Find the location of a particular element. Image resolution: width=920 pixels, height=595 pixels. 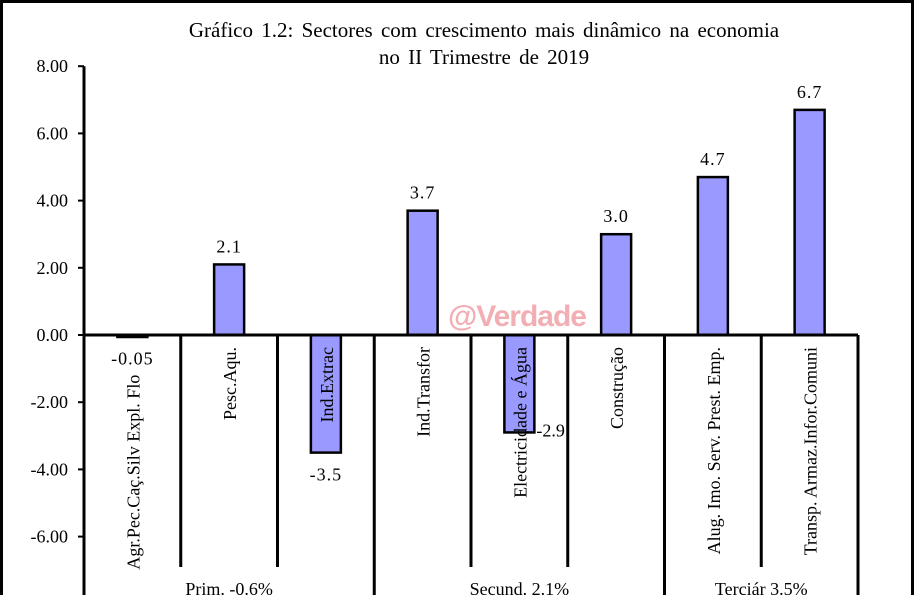

data-label: 3.0 is located at coordinates (616, 216).